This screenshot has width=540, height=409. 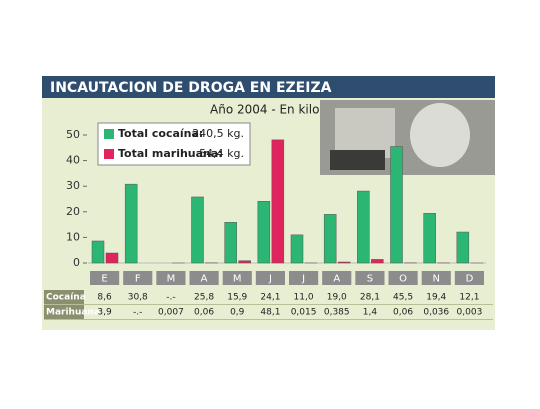 What do you see at coordinates (370, 313) in the screenshot?
I see `data-label: 1,4` at bounding box center [370, 313].